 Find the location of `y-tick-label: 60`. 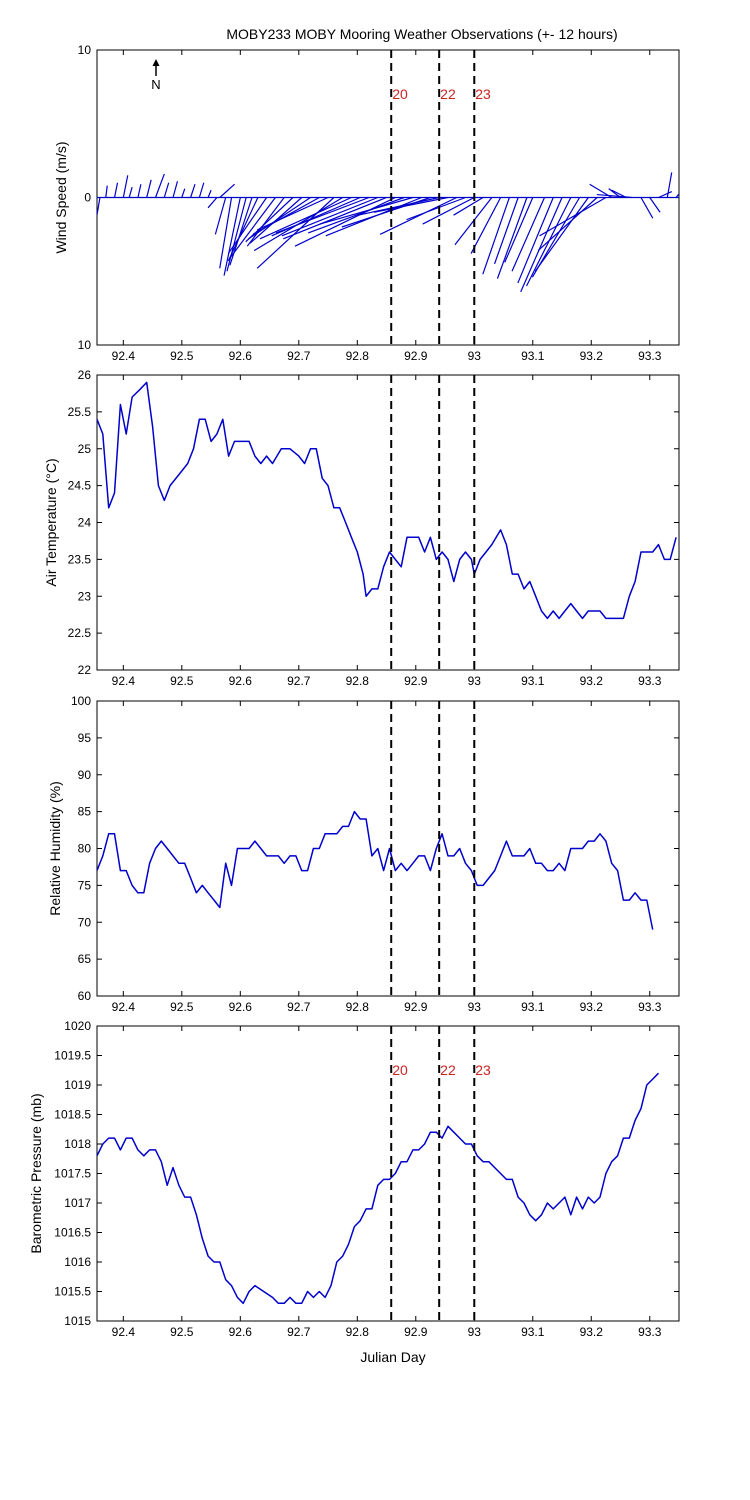

y-tick-label: 60 is located at coordinates (85, 996).